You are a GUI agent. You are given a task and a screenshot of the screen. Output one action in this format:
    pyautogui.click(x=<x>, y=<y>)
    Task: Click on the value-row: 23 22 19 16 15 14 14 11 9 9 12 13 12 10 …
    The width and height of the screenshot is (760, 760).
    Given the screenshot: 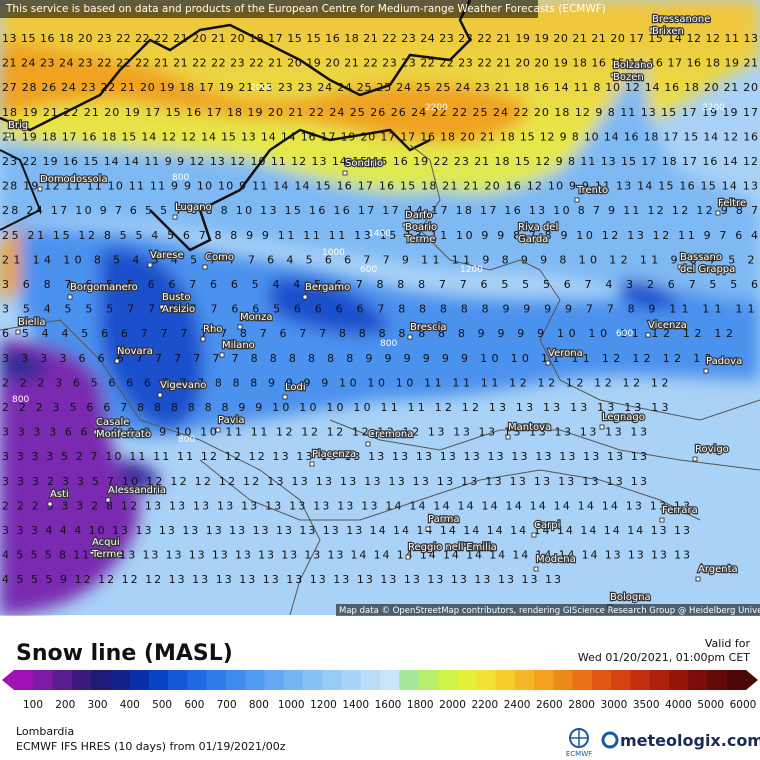 What is the action you would take?
    pyautogui.click(x=380, y=161)
    